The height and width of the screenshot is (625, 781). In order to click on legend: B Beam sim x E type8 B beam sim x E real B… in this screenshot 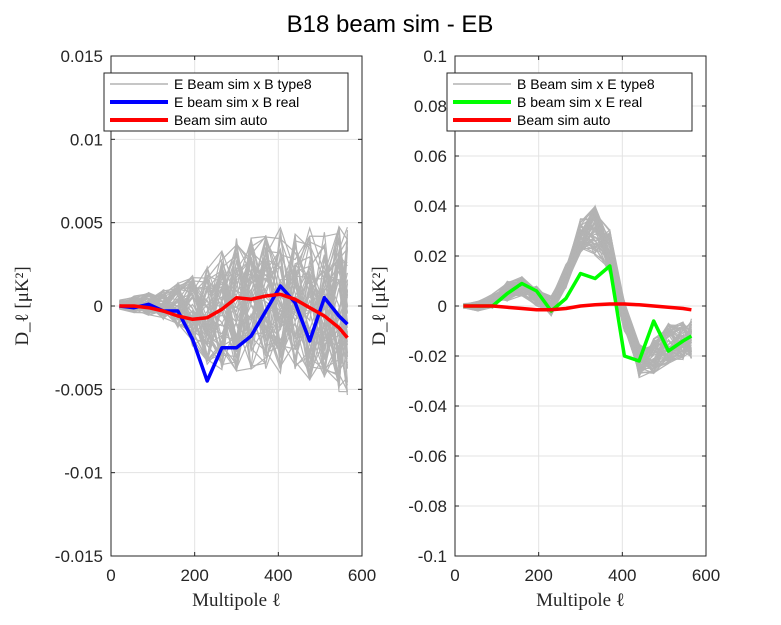, I will do `click(569, 102)`.